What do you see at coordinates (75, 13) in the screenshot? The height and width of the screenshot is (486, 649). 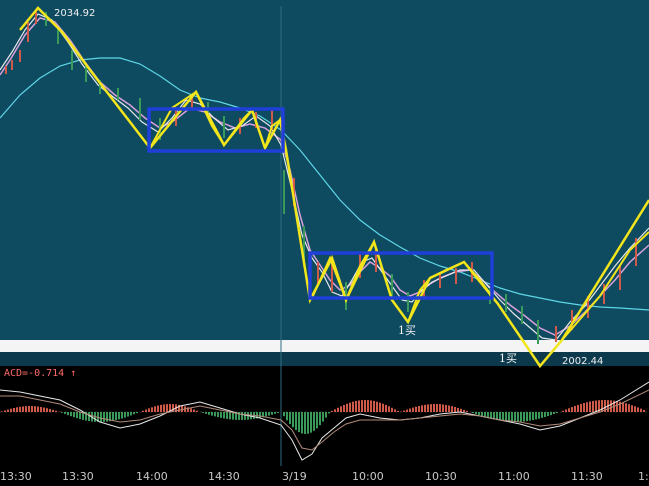 I see `high-price-label: 2034.92` at bounding box center [75, 13].